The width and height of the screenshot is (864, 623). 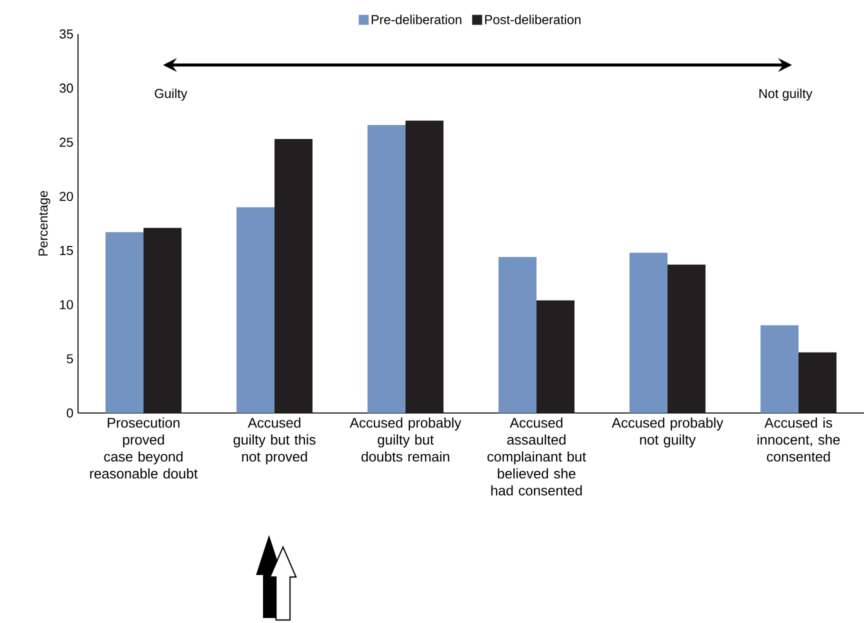 I want to click on y-tick-label: 35, so click(x=66, y=34).